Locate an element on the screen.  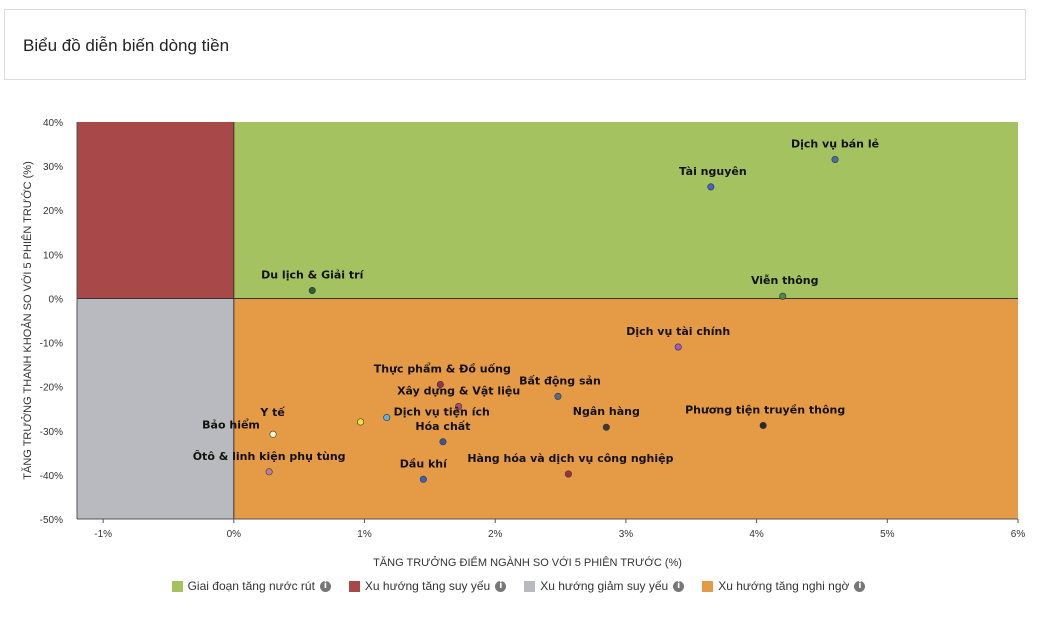
quadrant-weakening-uptrend is located at coordinates (155, 210).